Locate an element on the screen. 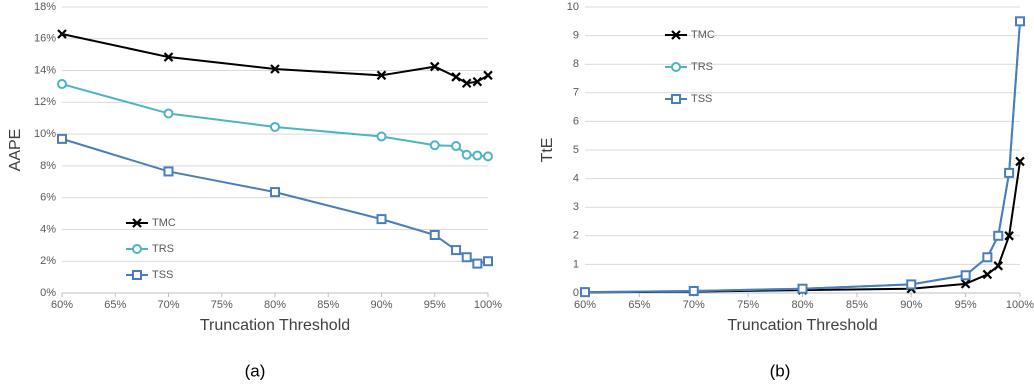 Image resolution: width=1034 pixels, height=390 pixels. y-tick-label: 8% is located at coordinates (48, 166).